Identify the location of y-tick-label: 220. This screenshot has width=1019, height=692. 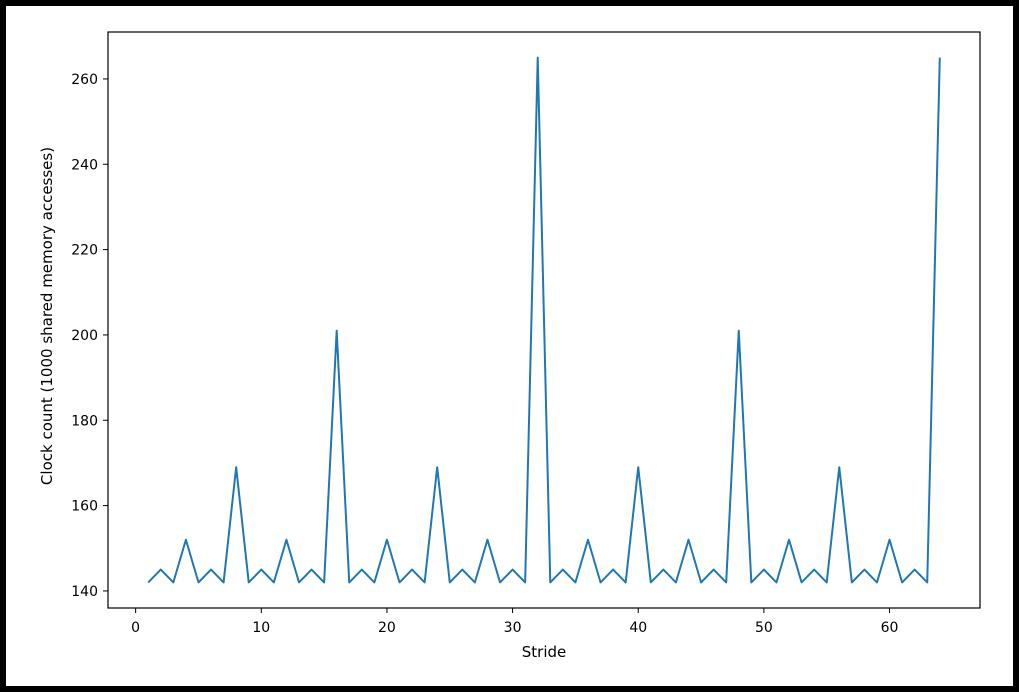
(84, 251).